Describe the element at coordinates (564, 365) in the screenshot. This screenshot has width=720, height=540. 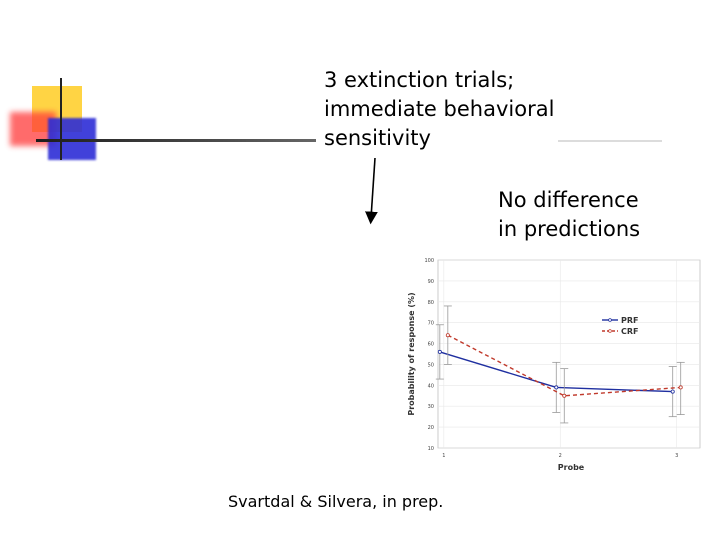
I see `series-line-crf` at that location.